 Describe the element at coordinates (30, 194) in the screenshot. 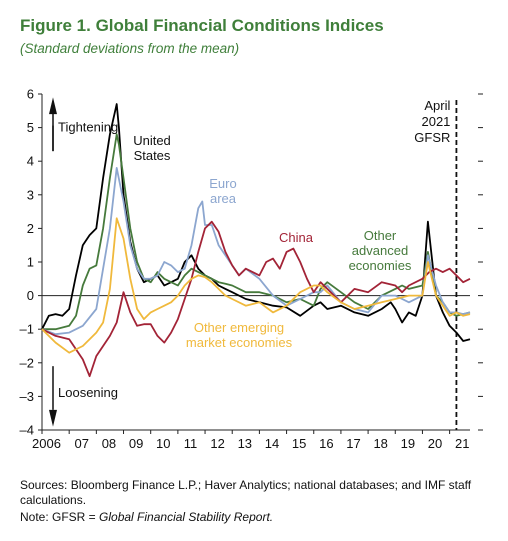

I see `y-tick-label: 3` at that location.